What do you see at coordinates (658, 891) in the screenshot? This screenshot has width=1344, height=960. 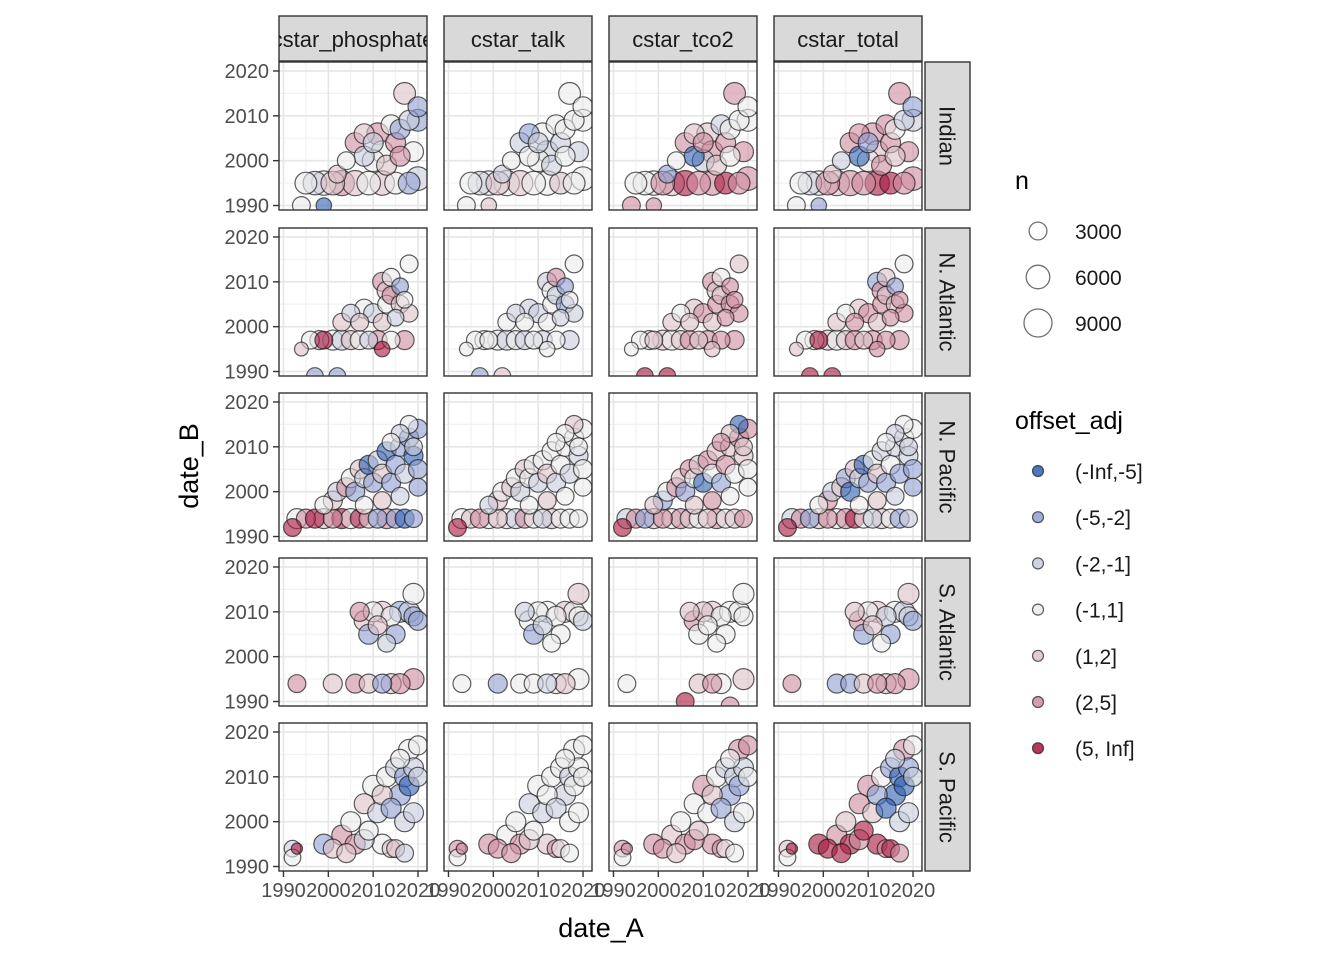 I see `x-tick-label: 2000` at bounding box center [658, 891].